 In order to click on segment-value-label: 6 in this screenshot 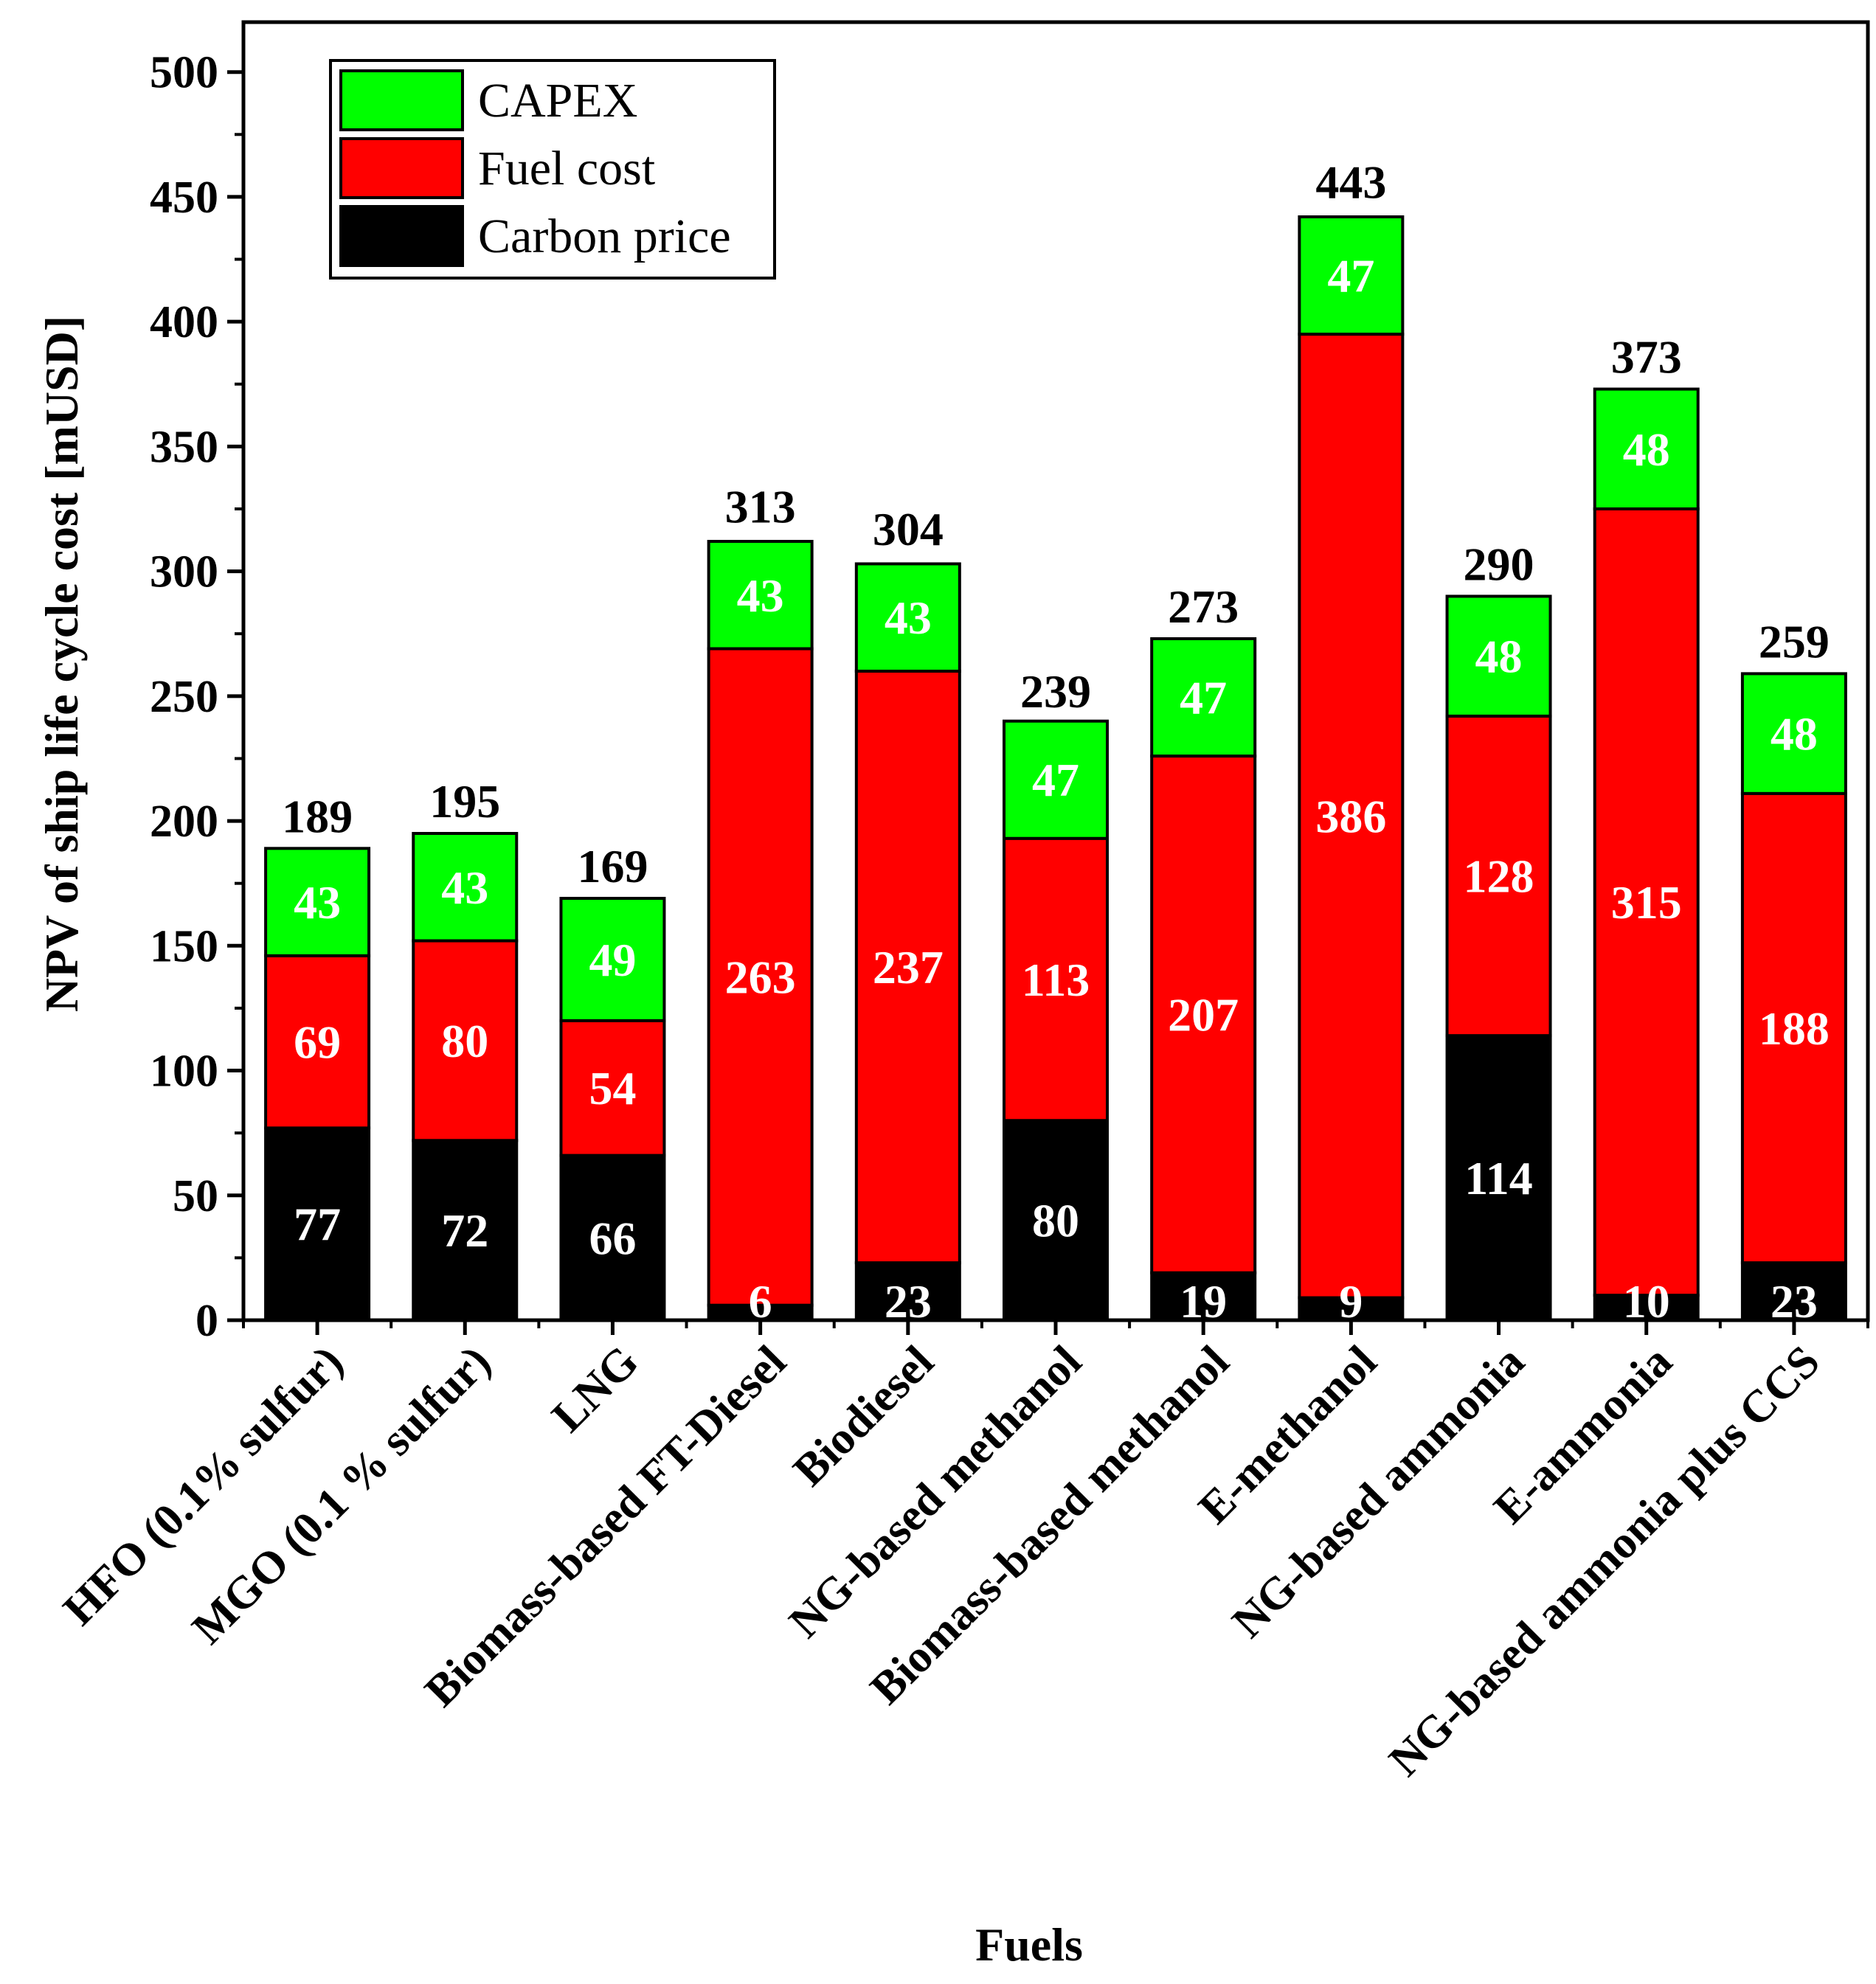, I will do `click(760, 1301)`.